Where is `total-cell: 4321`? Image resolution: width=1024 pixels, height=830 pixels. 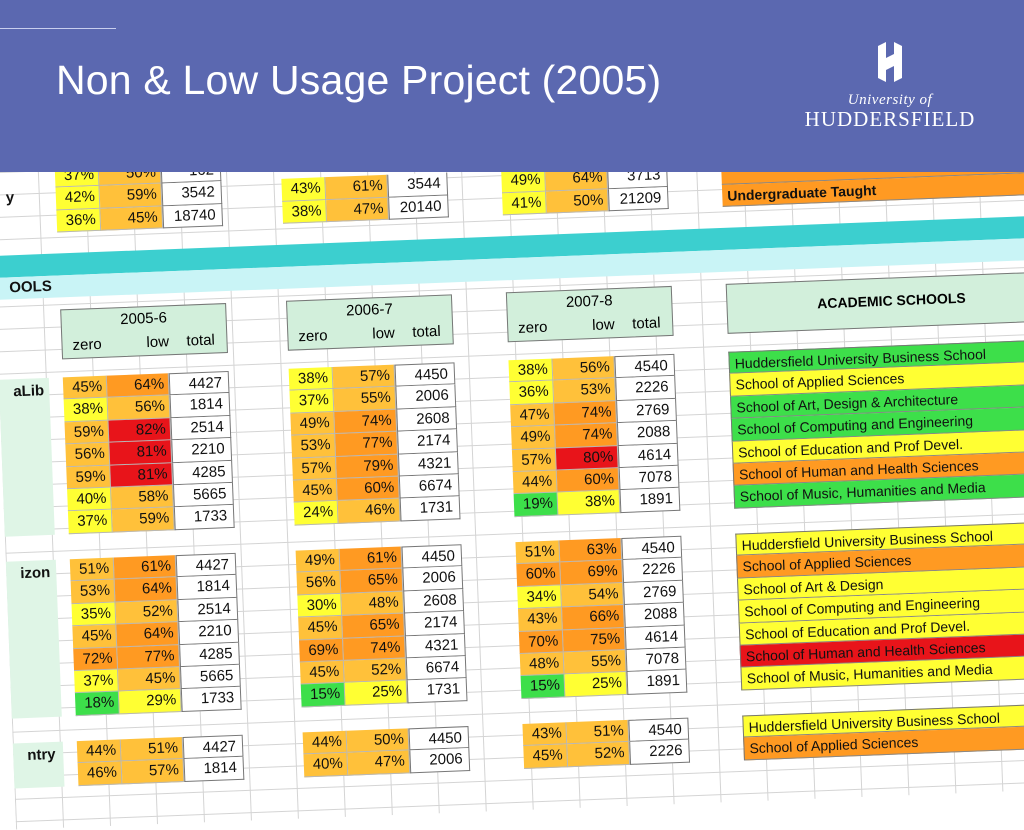 total-cell: 4321 is located at coordinates (435, 646).